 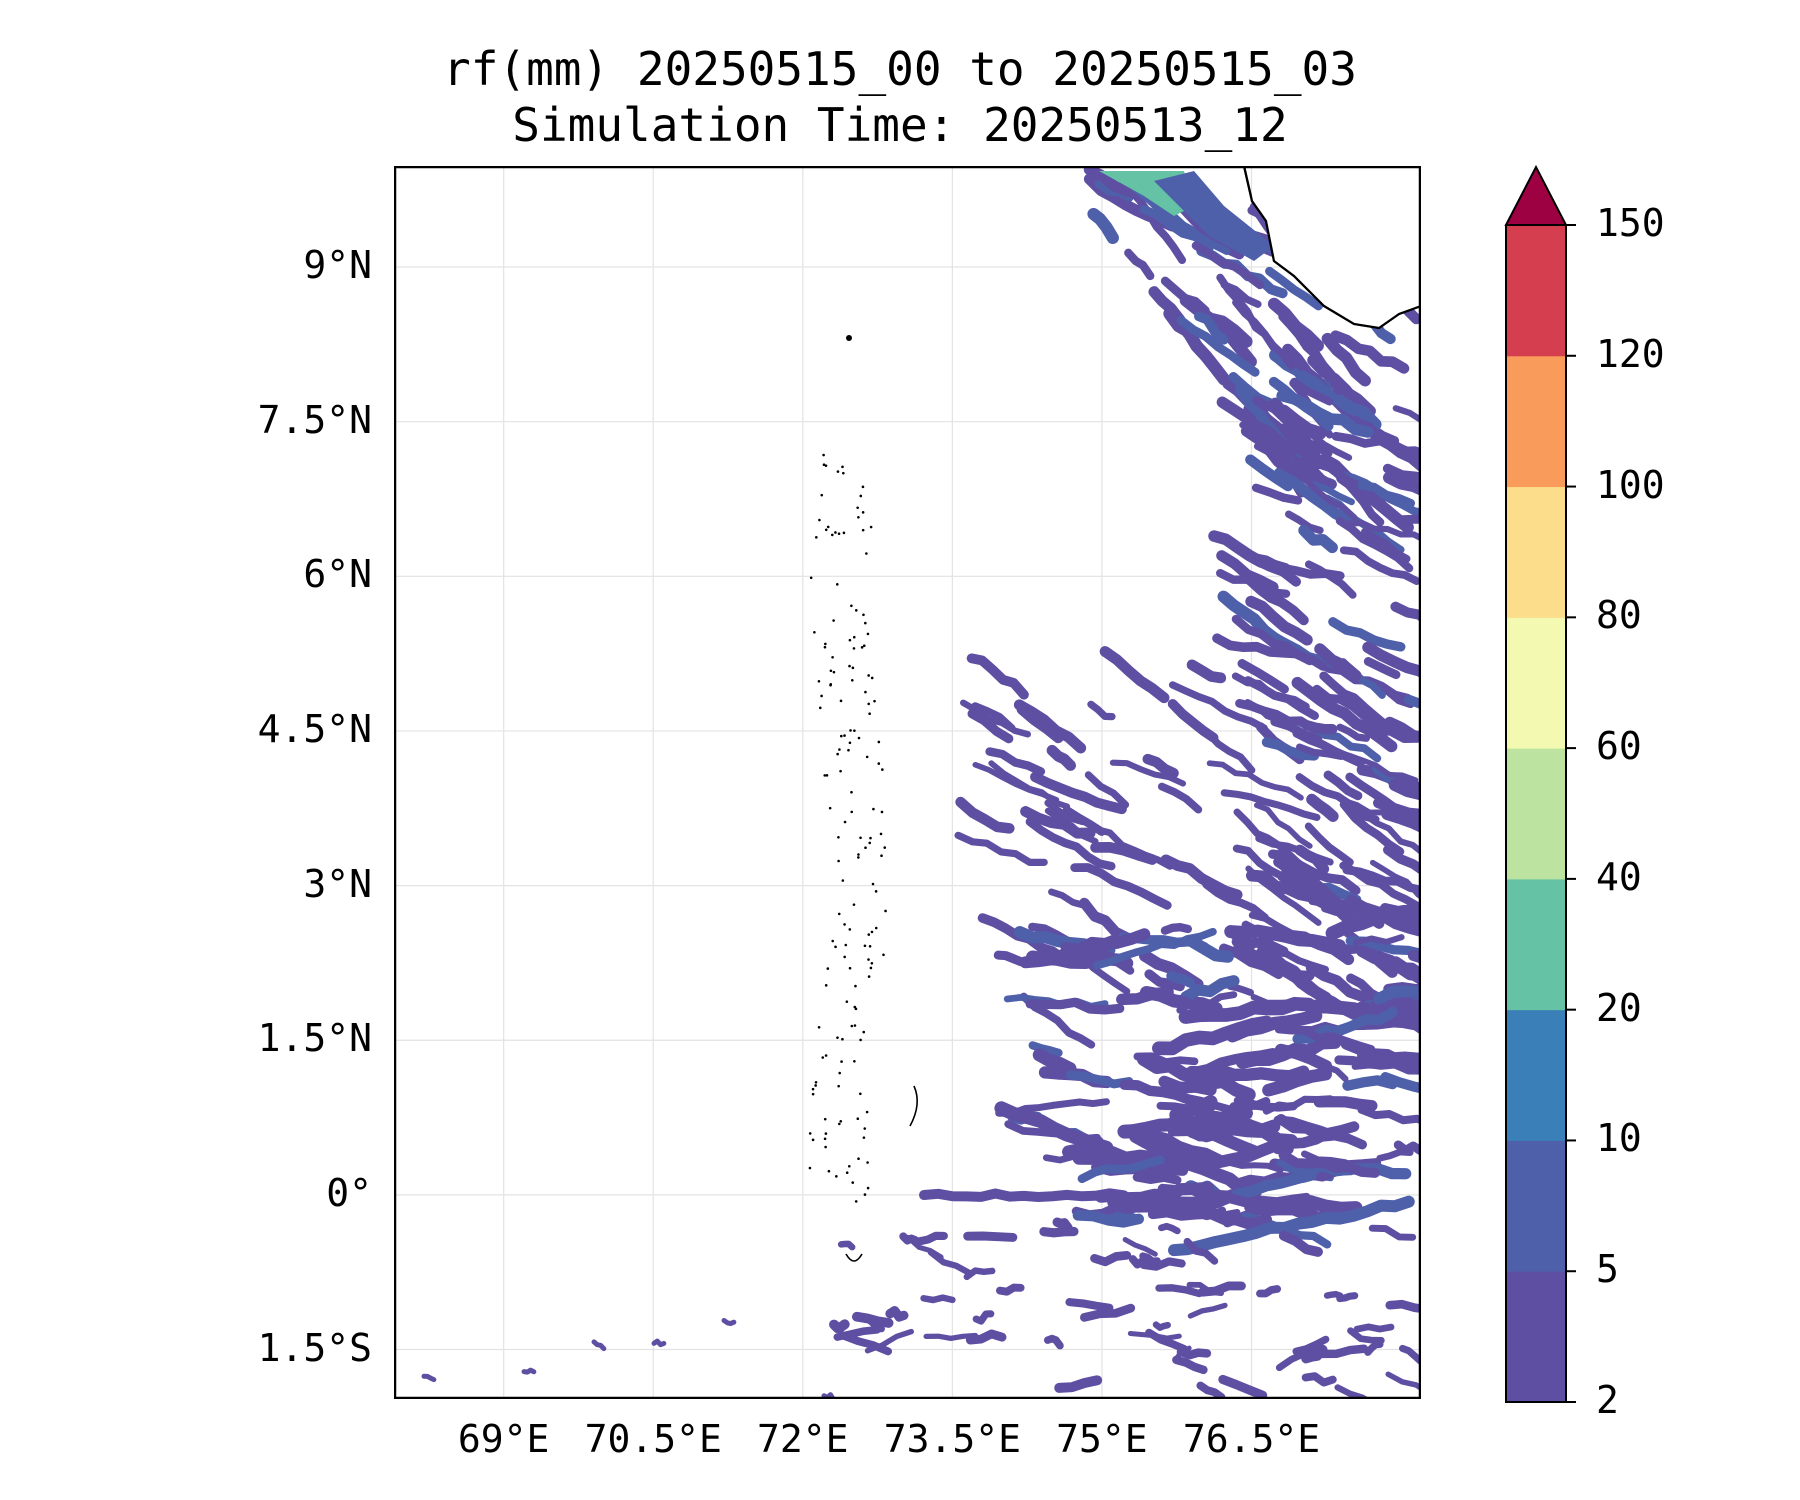 I want to click on colorbar-tick-label: 40, so click(x=1619, y=876).